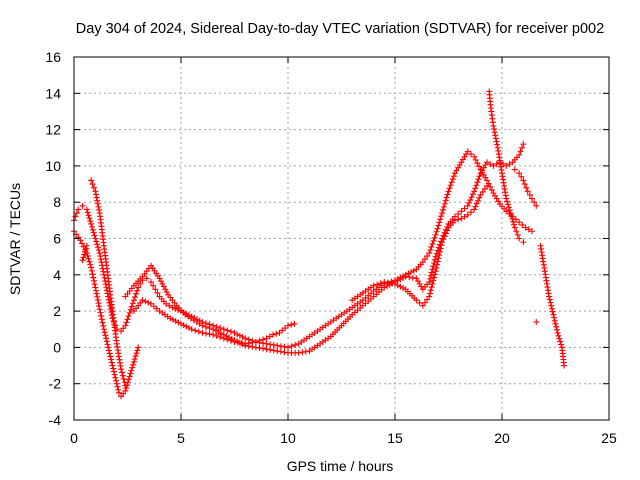  Describe the element at coordinates (609, 438) in the screenshot. I see `x-tick-label: 25` at that location.